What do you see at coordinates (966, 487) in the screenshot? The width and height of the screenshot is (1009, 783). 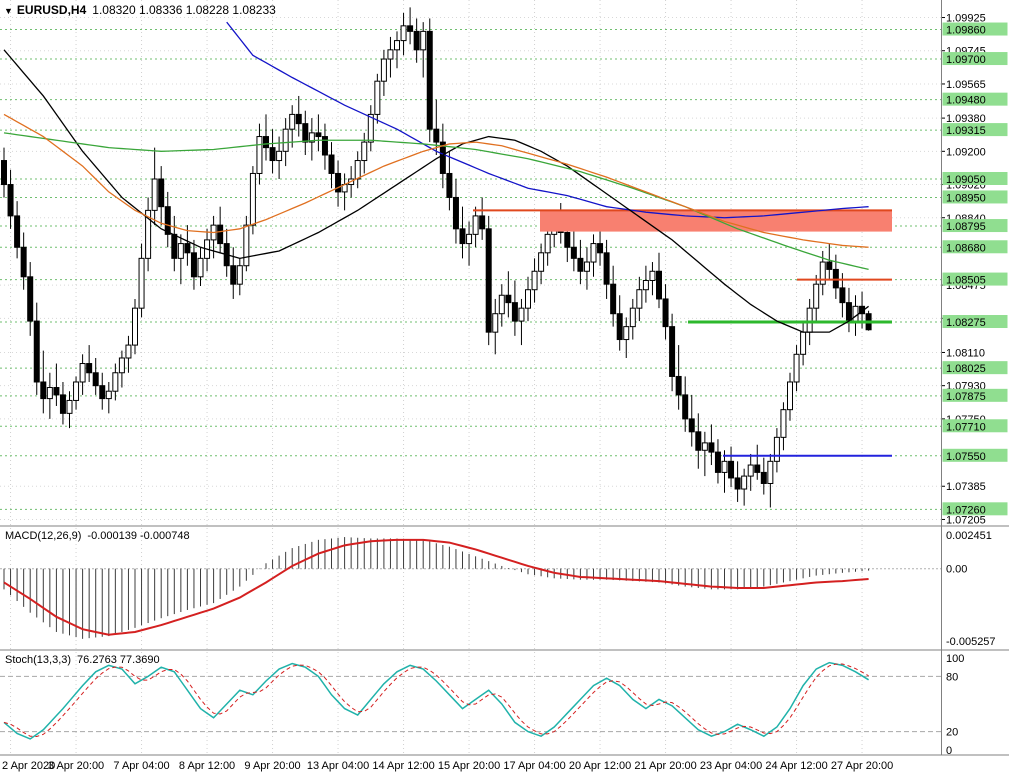 I see `price-tick-label: 1.07385` at bounding box center [966, 487].